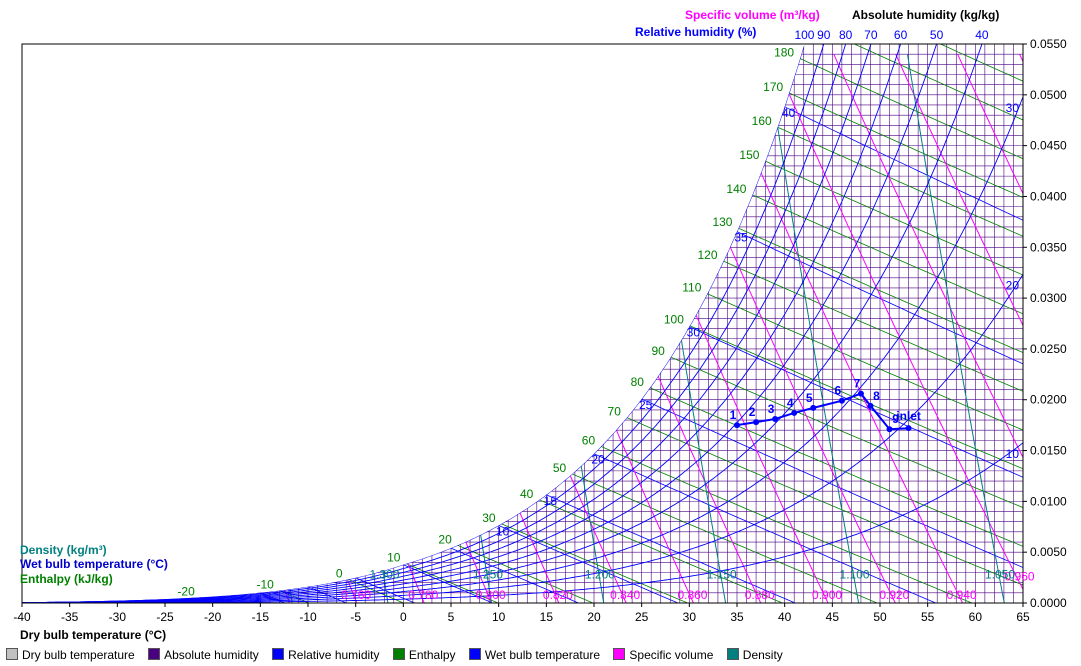 This screenshot has width=1081, height=666. Describe the element at coordinates (1000, 575) in the screenshot. I see `density-label: 1.050` at that location.